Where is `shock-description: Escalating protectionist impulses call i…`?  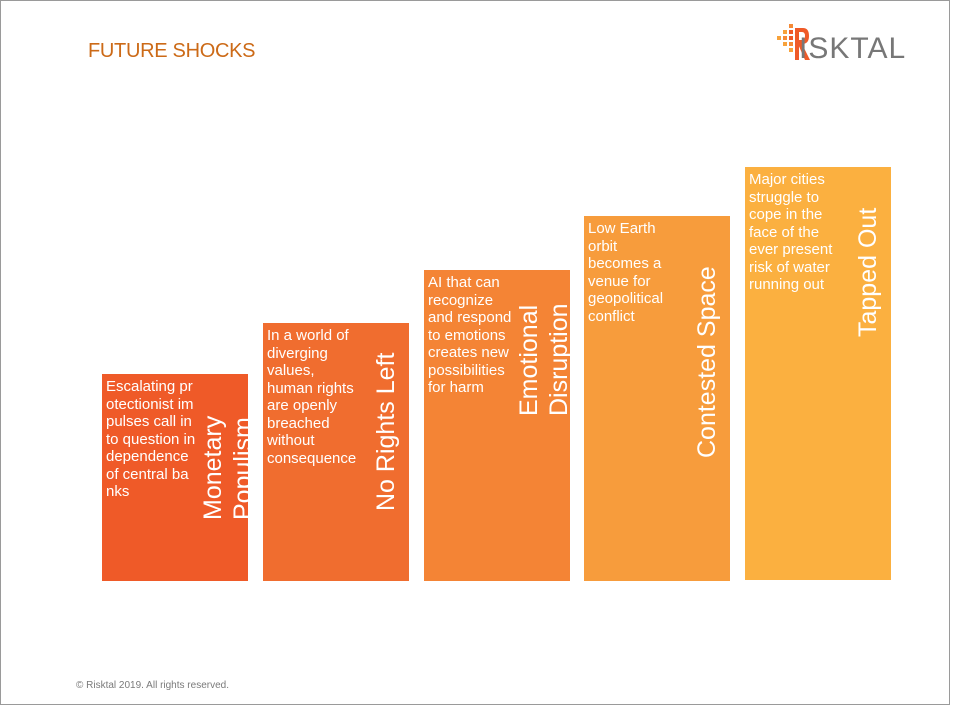
shock-description: Escalating protectionist impulses call i… is located at coordinates (151, 439).